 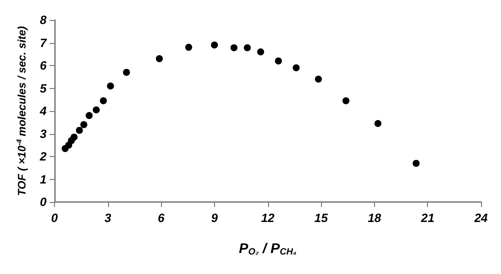 What do you see at coordinates (43, 88) in the screenshot?
I see `y-tick-label: 5` at bounding box center [43, 88].